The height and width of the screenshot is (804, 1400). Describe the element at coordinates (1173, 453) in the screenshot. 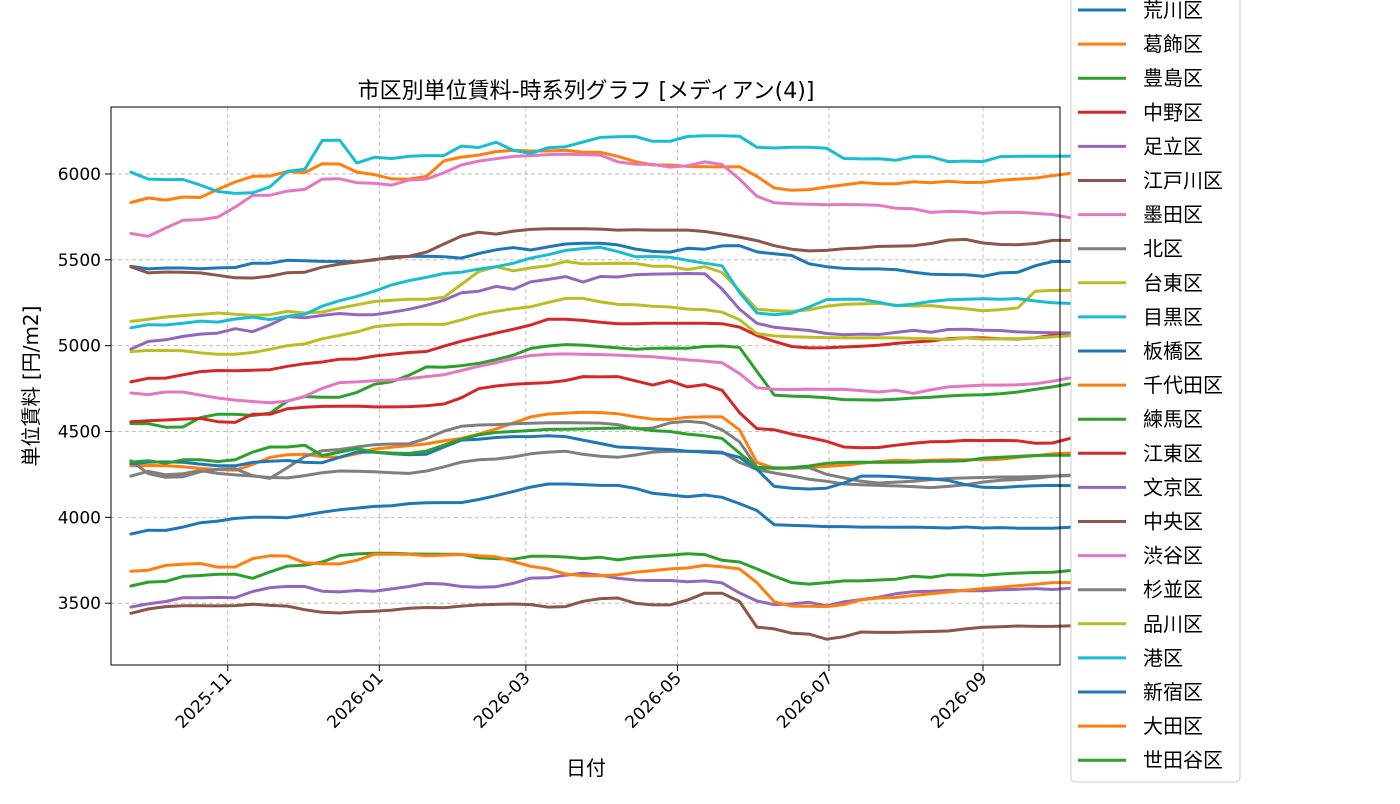

I see `legend-label: 江東区` at that location.